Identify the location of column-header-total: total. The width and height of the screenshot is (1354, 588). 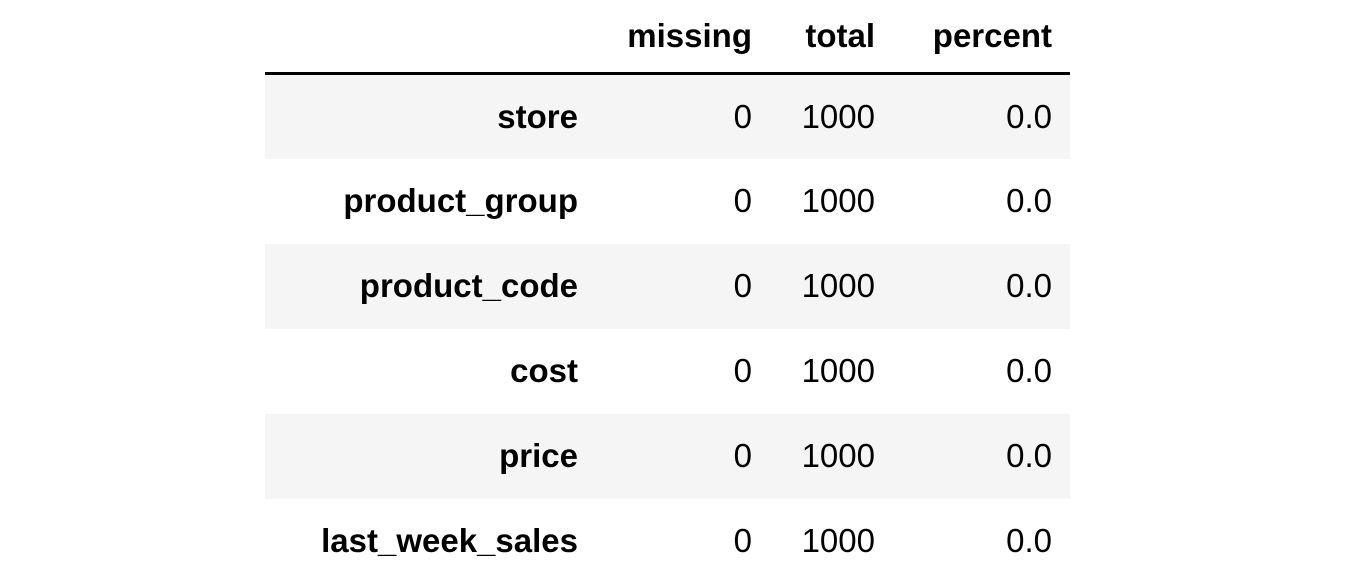
(831, 37).